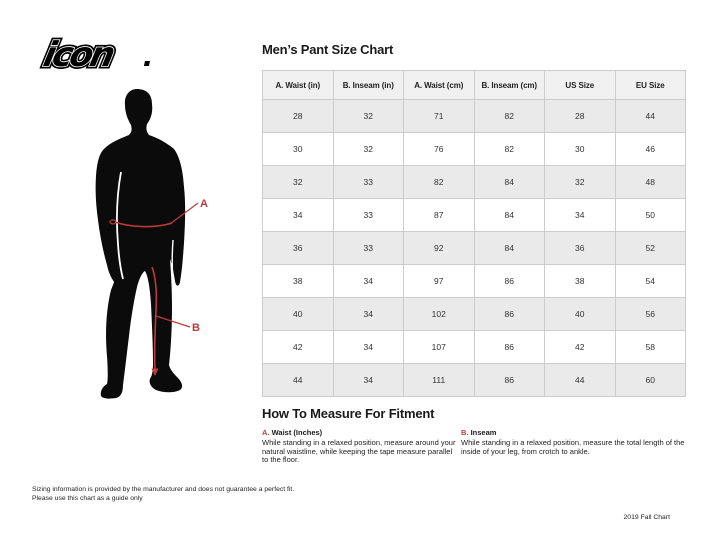 The image size is (720, 540). What do you see at coordinates (439, 314) in the screenshot?
I see `size-cell: 102` at bounding box center [439, 314].